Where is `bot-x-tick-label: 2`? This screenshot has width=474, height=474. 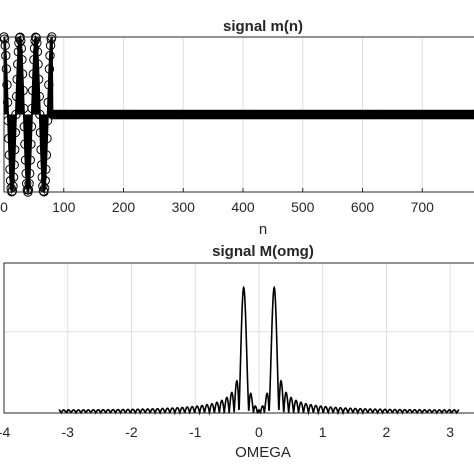
bot-x-tick-label: 2 is located at coordinates (387, 432).